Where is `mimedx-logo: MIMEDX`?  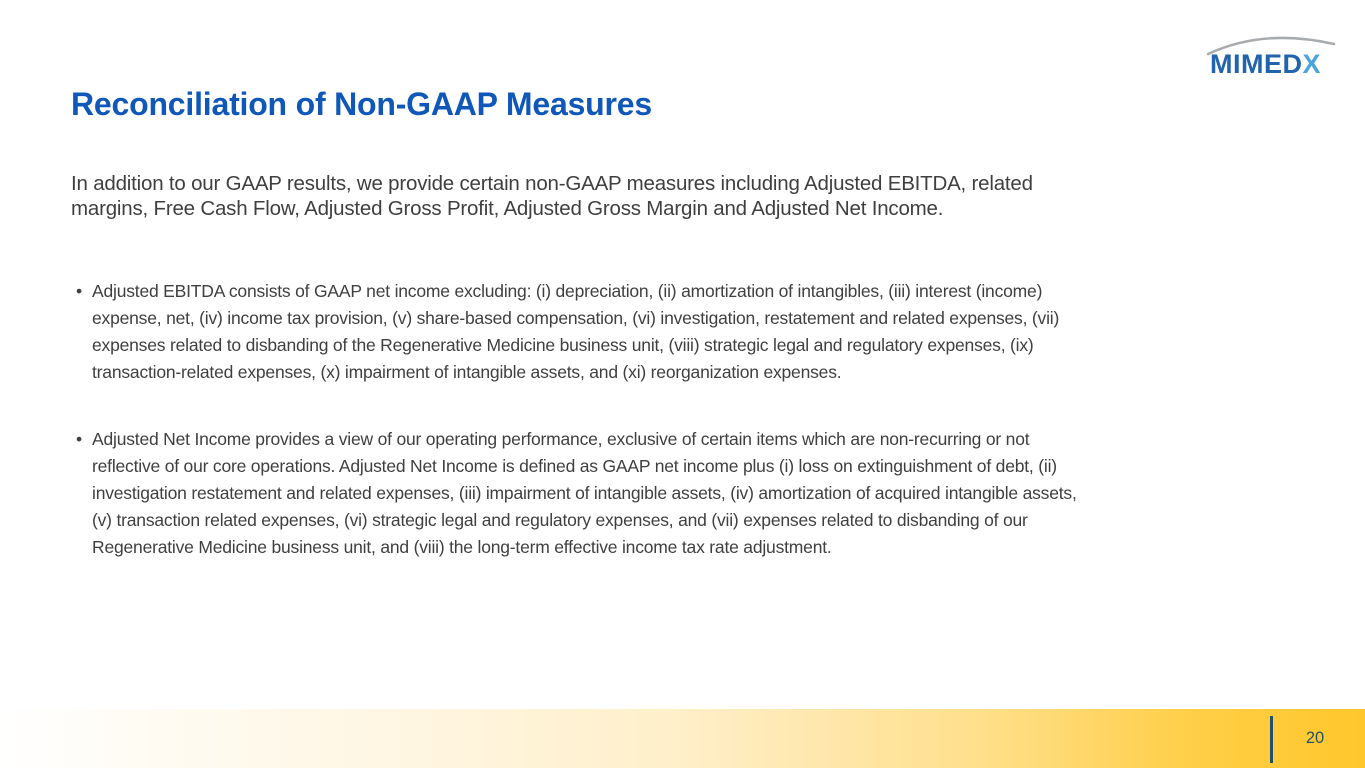
mimedx-logo: MIMEDX is located at coordinates (1271, 54).